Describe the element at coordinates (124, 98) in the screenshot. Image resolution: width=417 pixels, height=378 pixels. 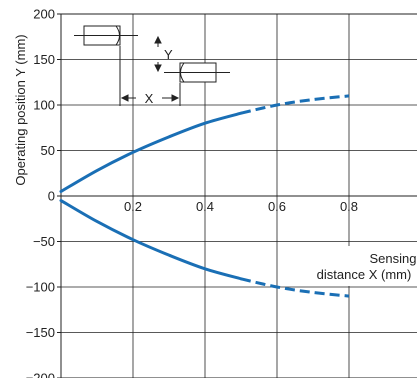
I see `x-arrow-left` at that location.